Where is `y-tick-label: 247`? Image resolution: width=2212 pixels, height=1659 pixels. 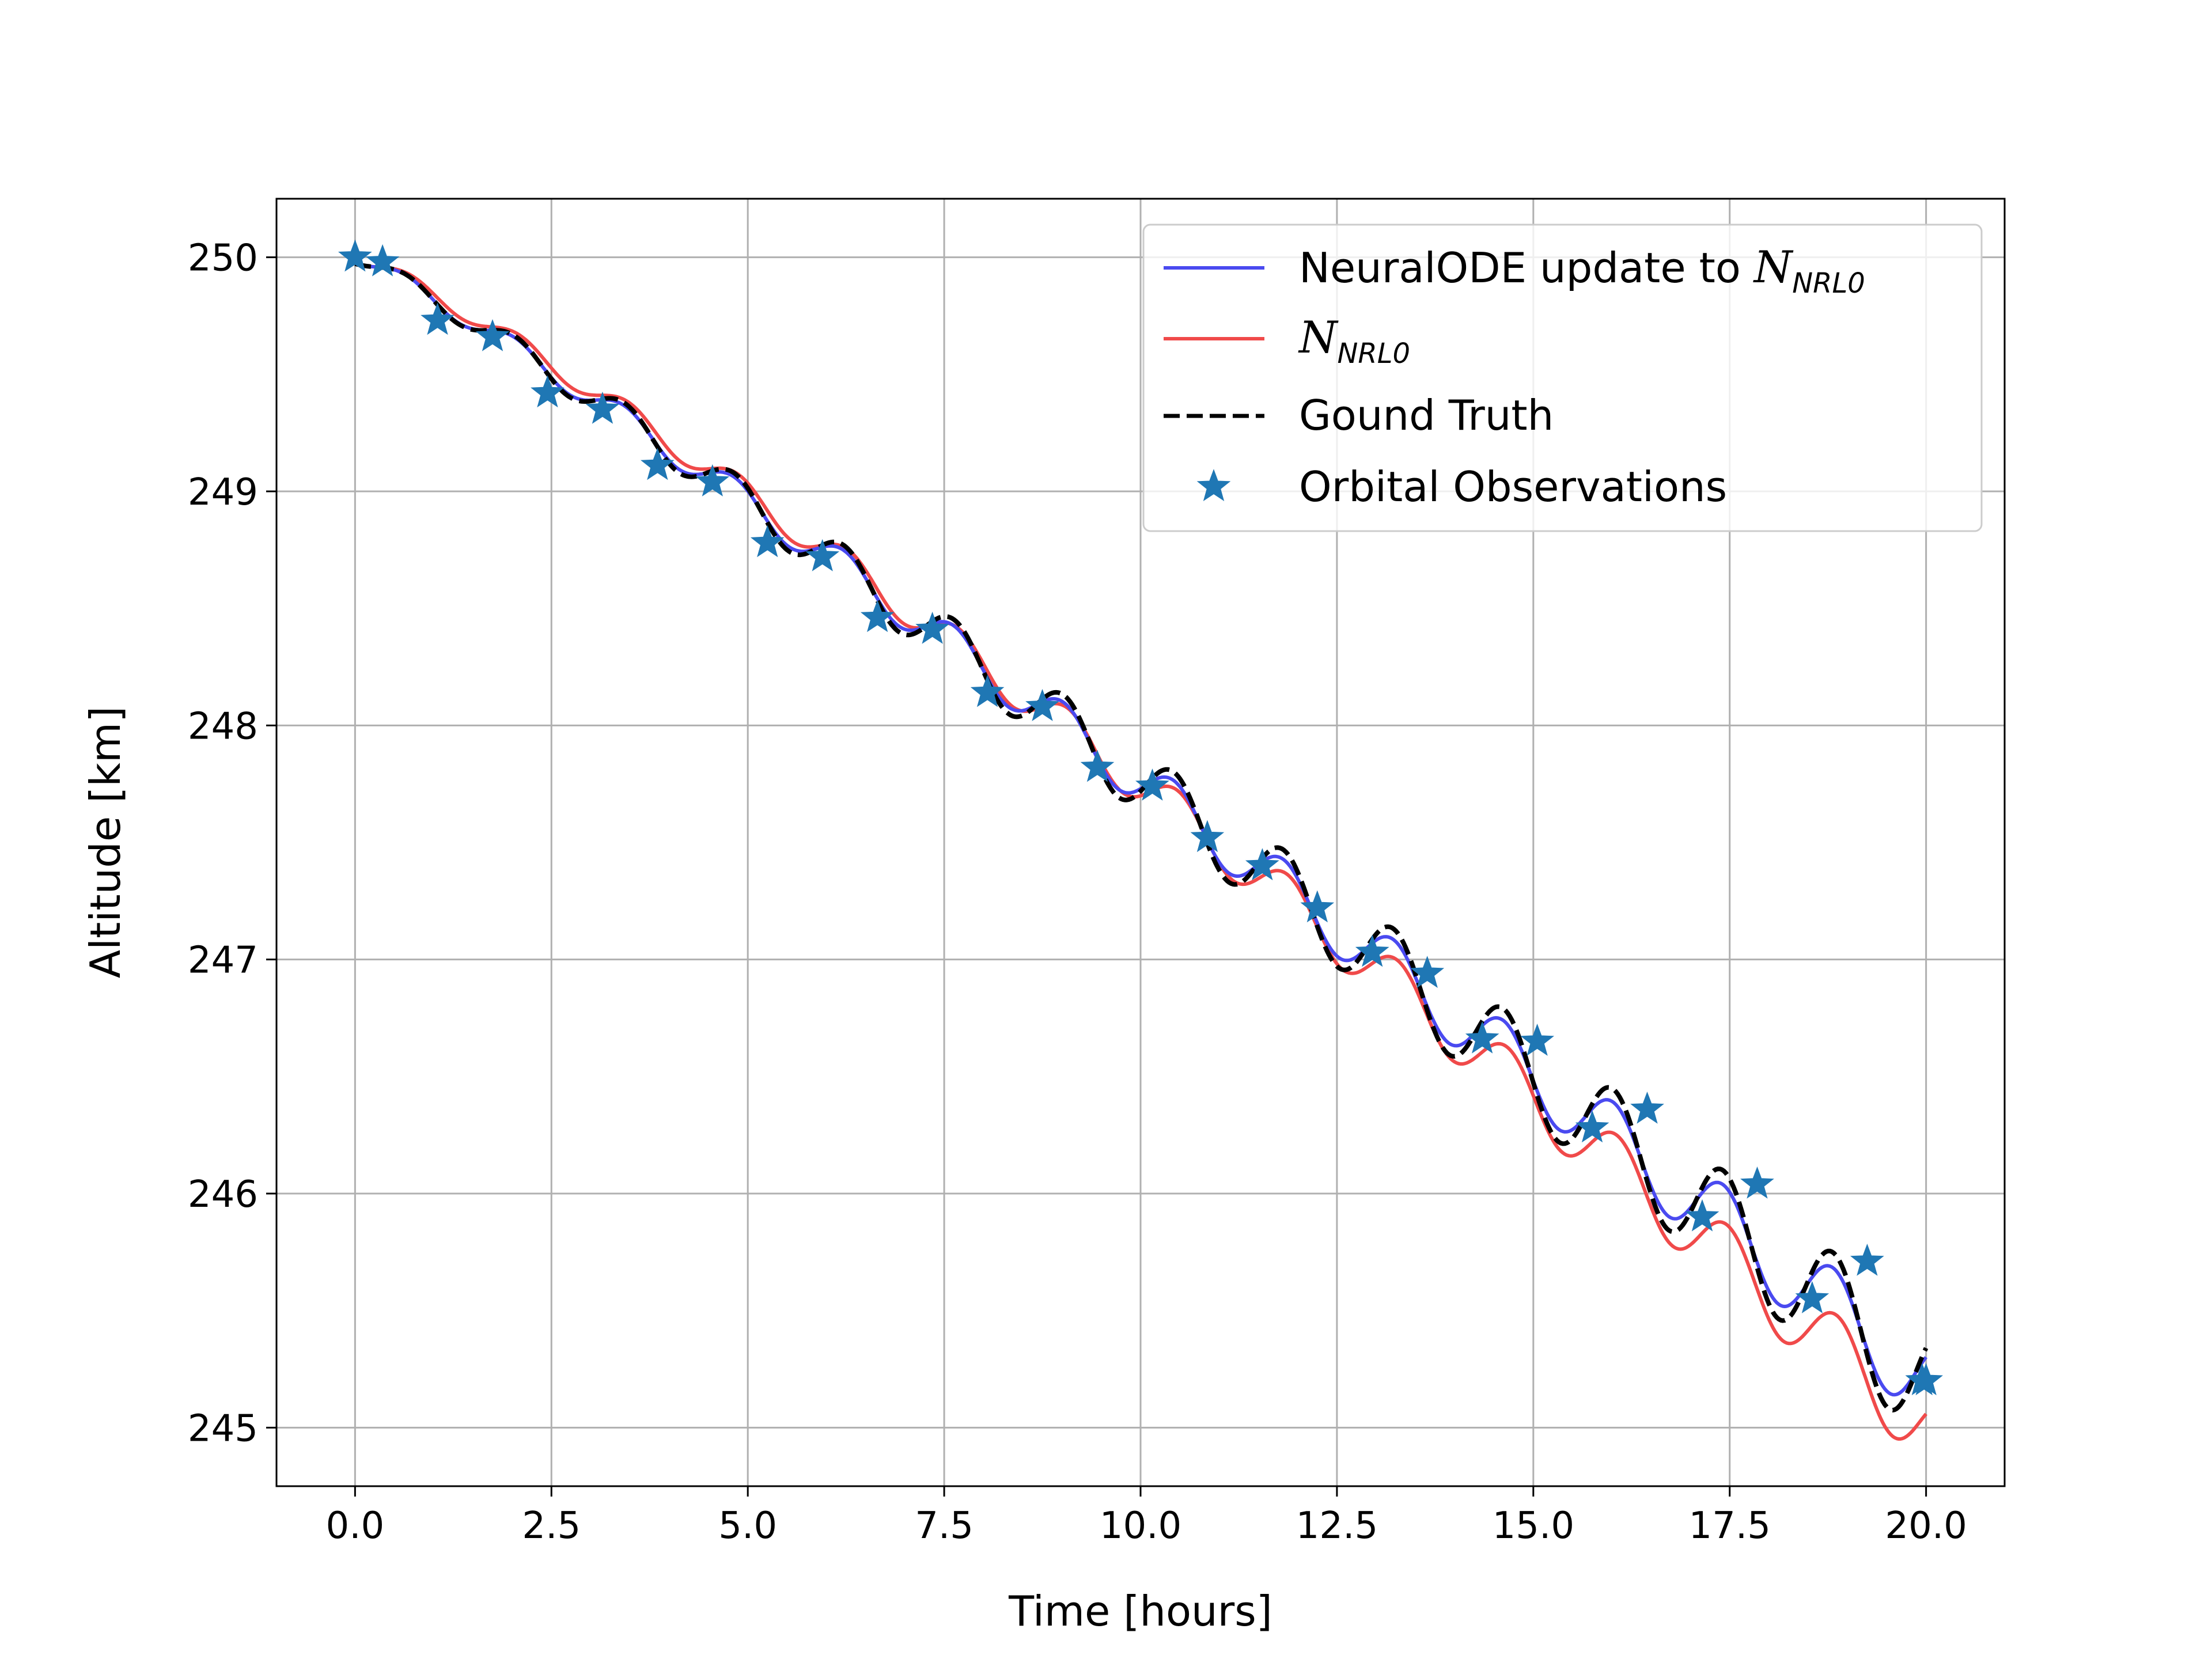
y-tick-label: 247 is located at coordinates (223, 961).